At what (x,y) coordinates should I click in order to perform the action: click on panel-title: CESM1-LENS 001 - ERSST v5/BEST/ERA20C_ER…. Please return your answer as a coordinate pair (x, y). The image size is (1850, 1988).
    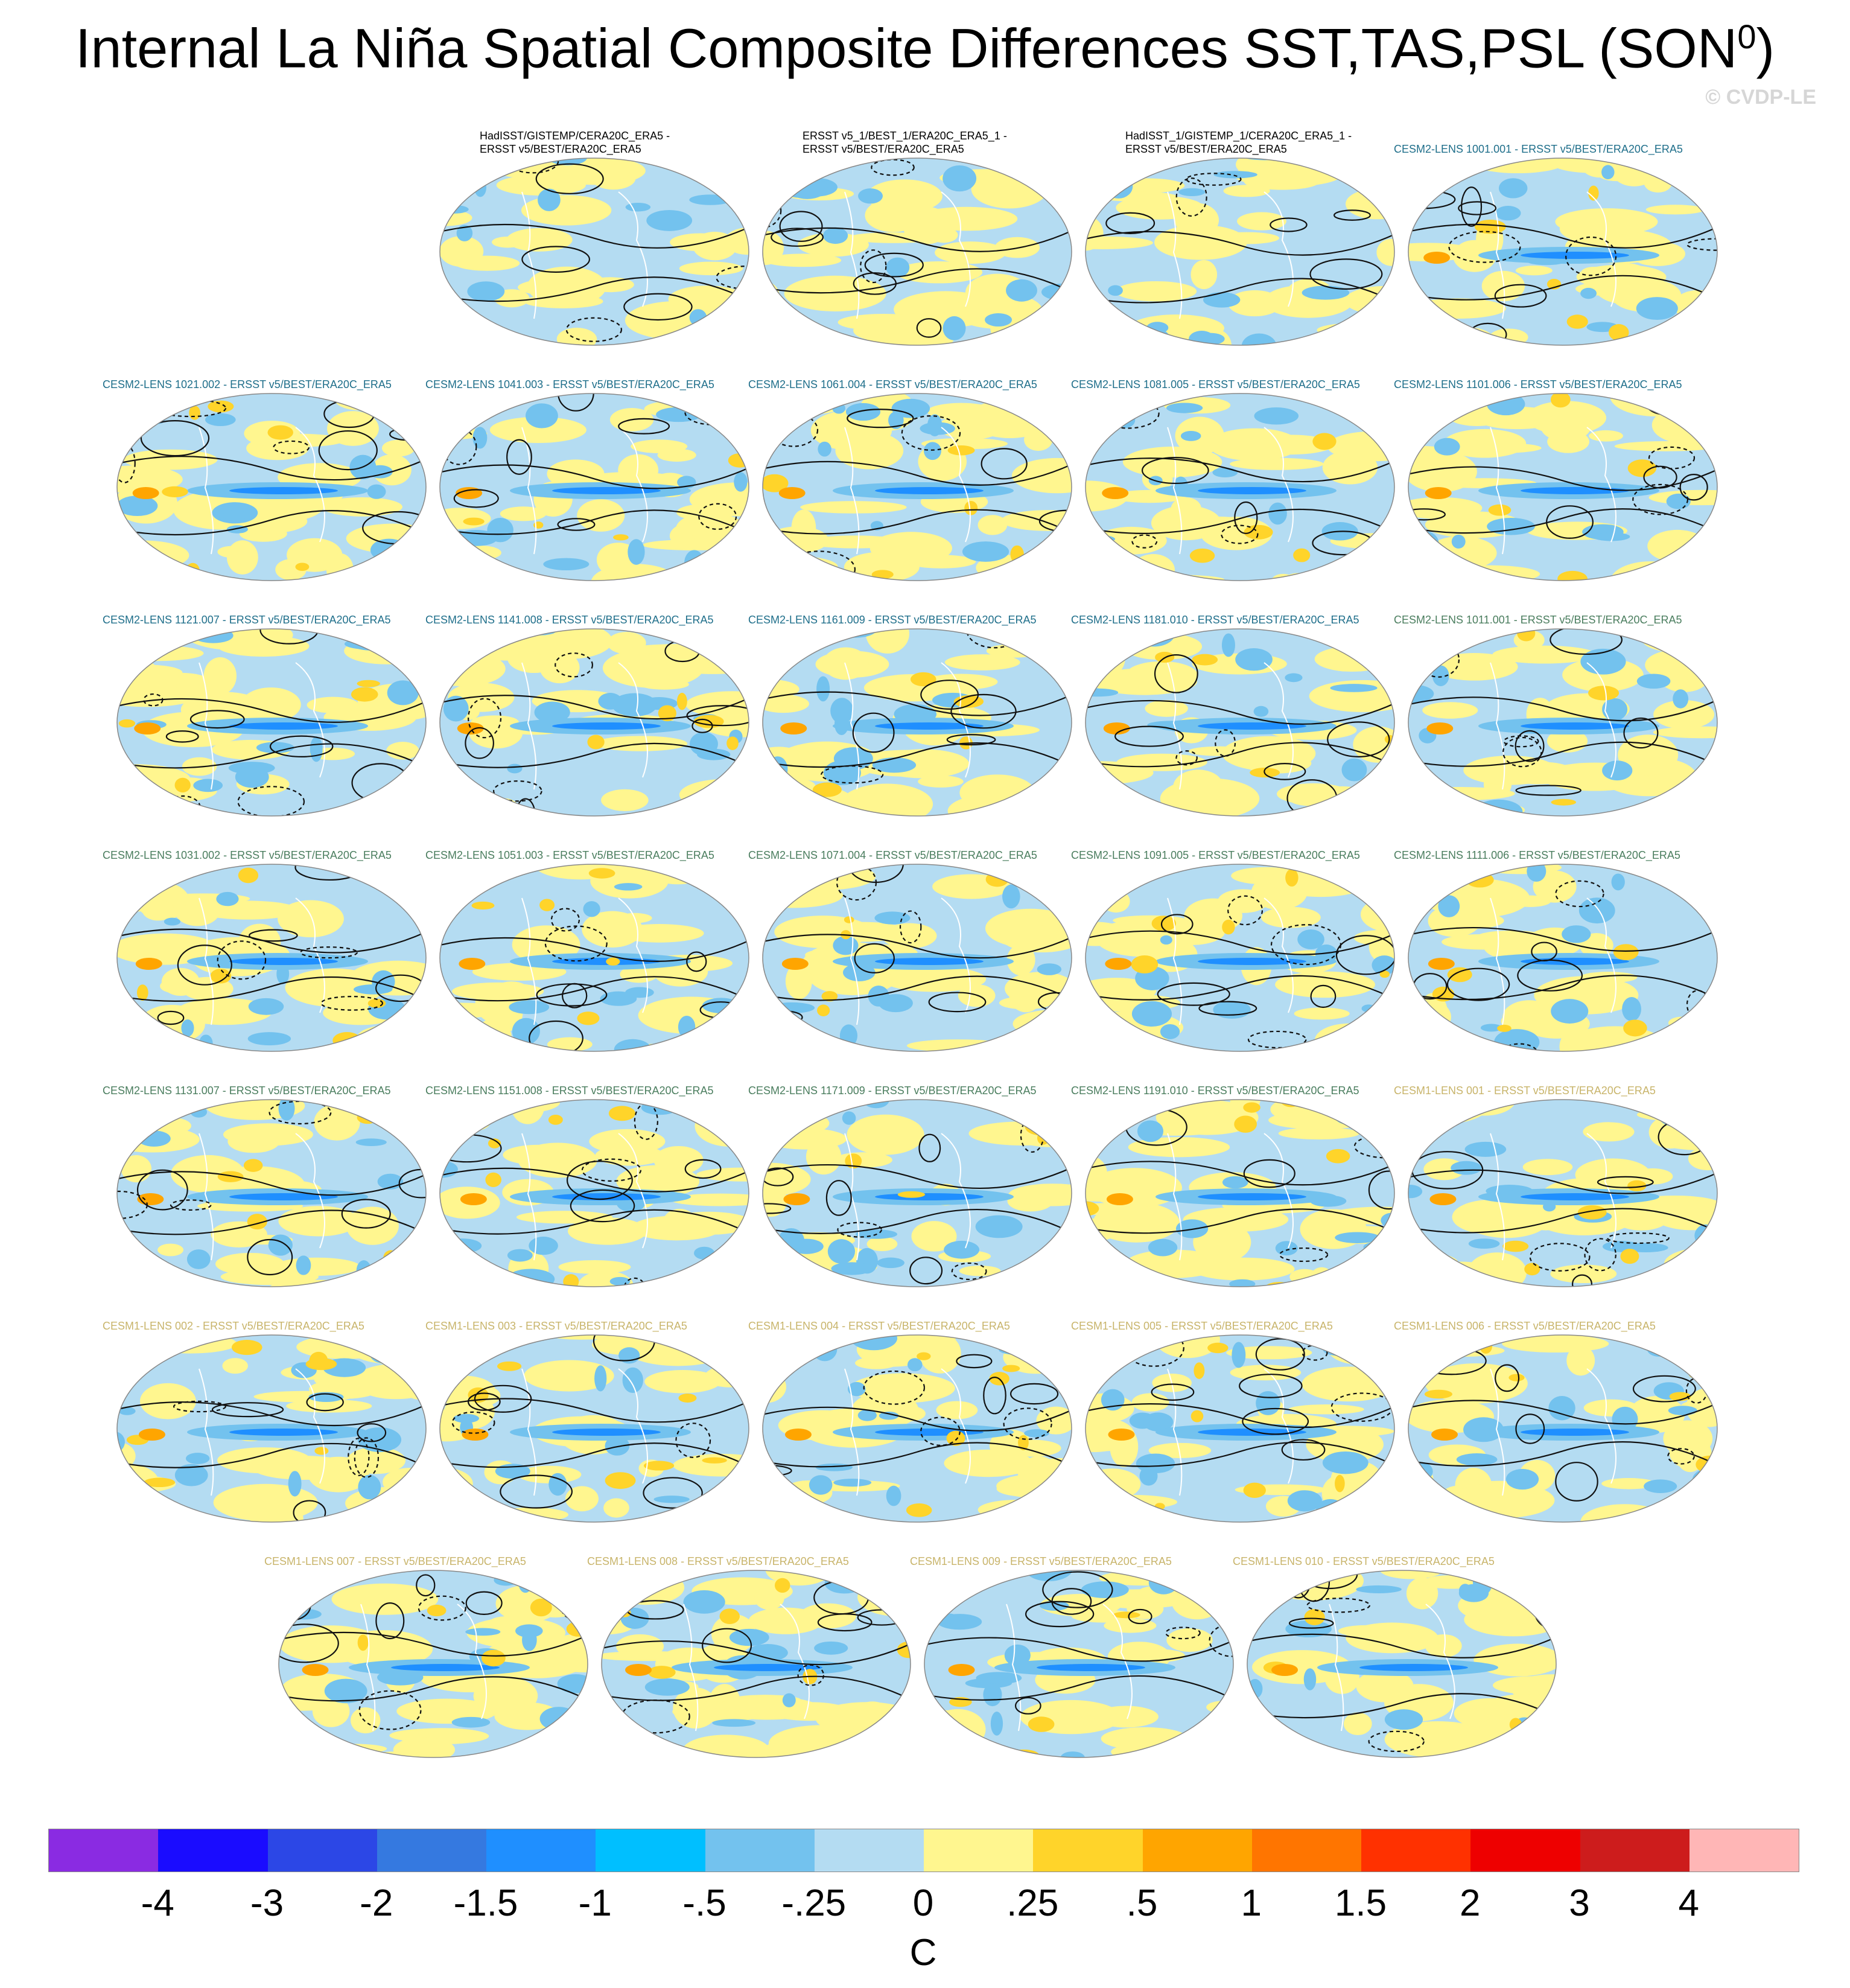
    Looking at the image, I should click on (1525, 1091).